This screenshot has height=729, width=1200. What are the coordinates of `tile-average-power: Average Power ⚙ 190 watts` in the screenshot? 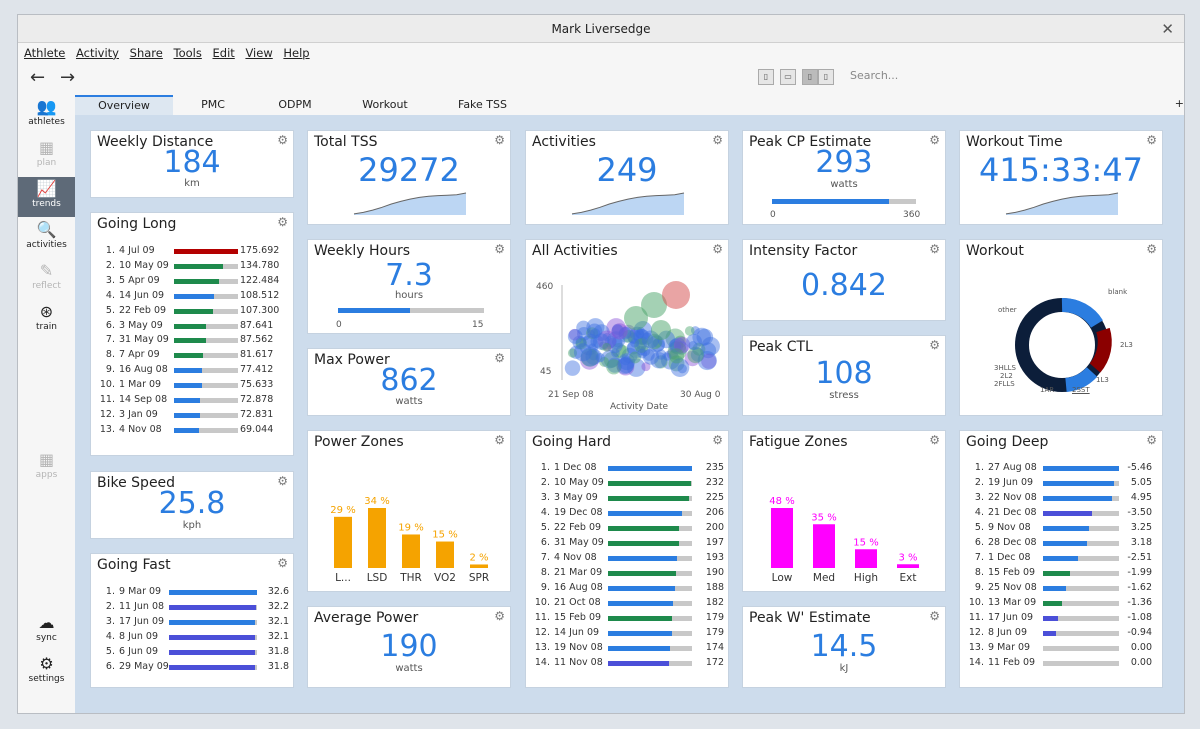 It's located at (409, 647).